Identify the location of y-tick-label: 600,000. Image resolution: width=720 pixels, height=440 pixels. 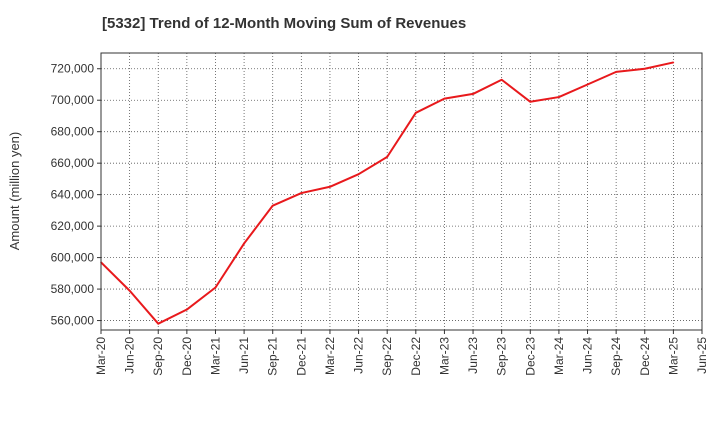
(73, 258).